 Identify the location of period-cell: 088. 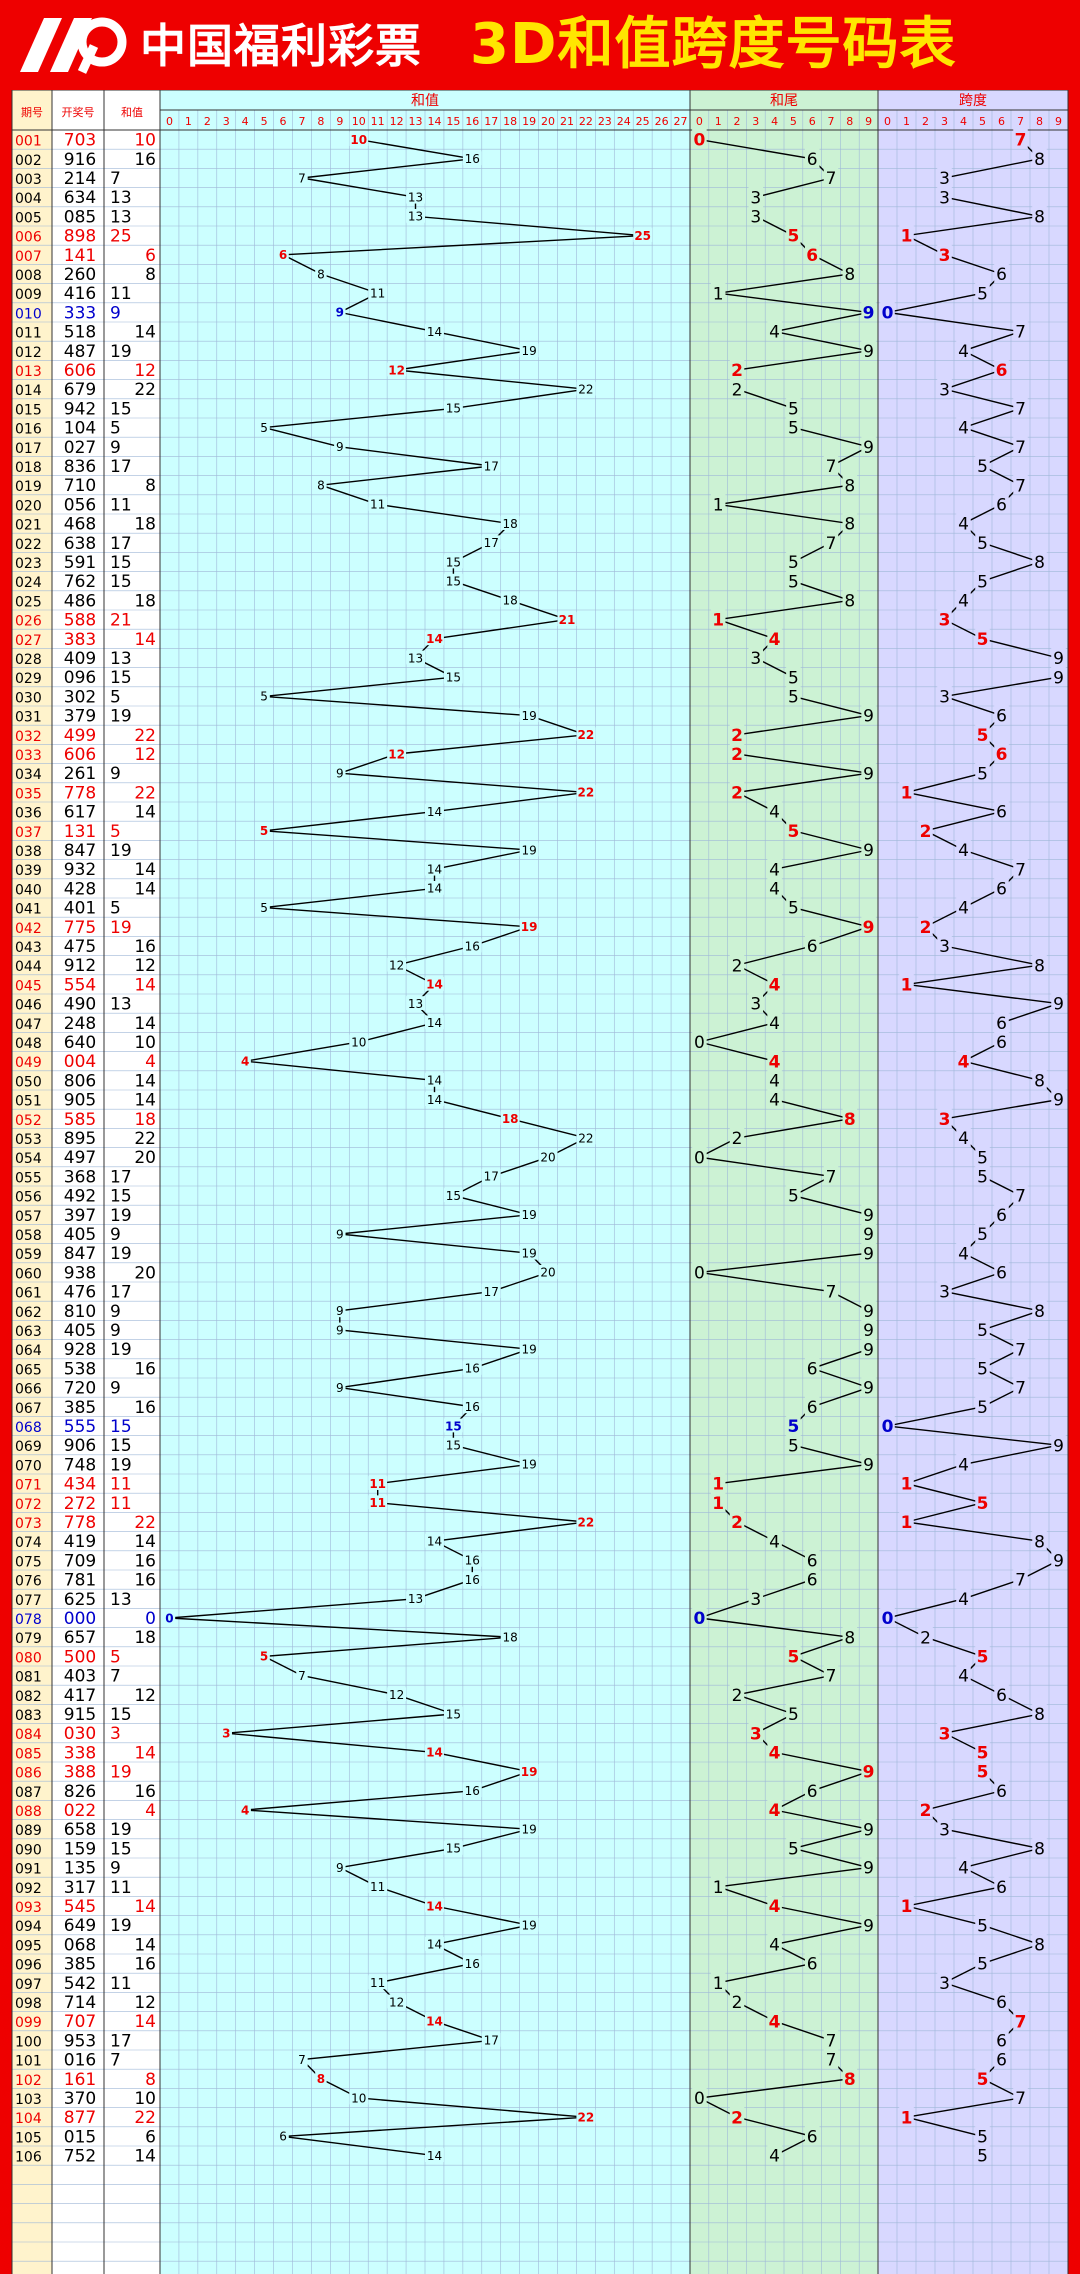
(28, 1812).